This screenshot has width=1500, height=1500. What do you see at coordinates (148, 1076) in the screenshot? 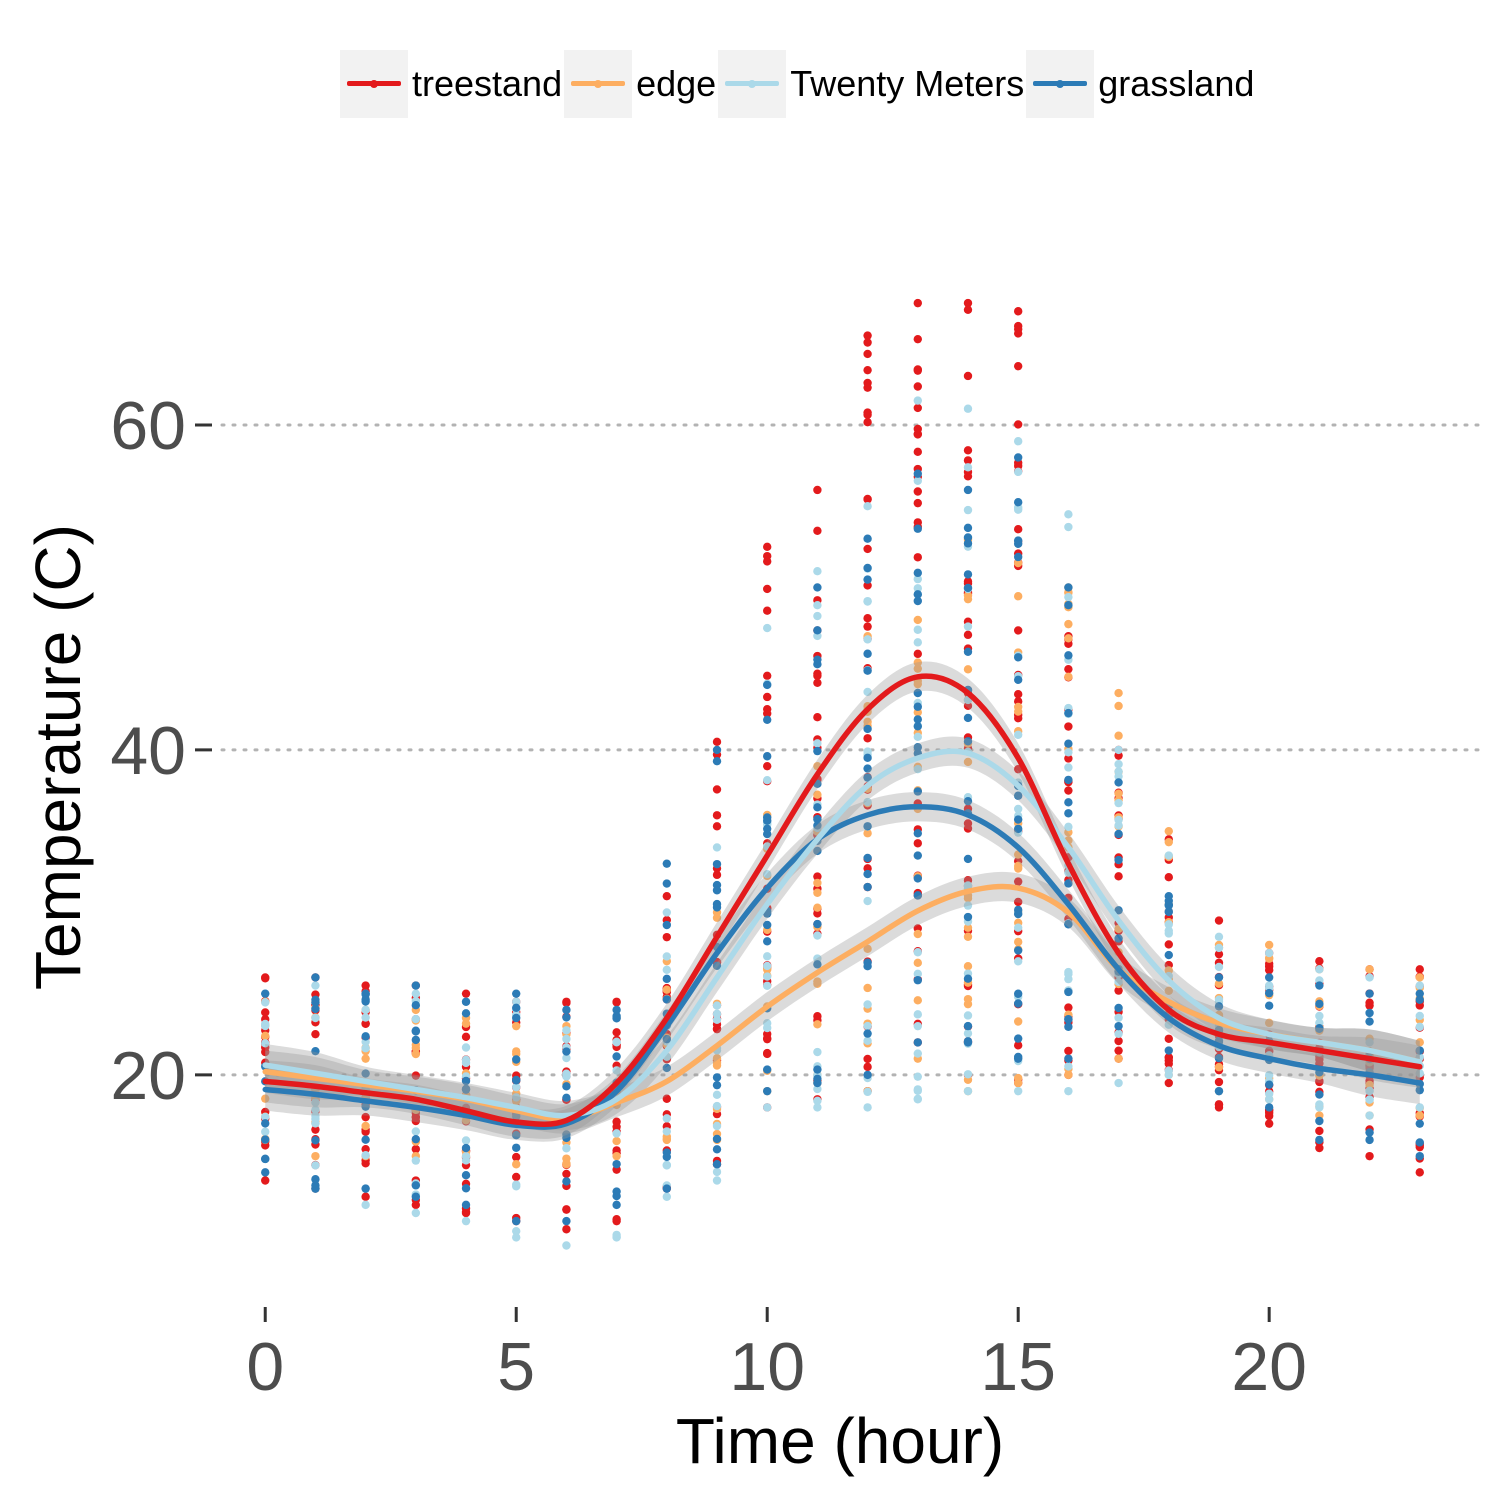
I see `y-tick-label-20: 20` at bounding box center [148, 1076].